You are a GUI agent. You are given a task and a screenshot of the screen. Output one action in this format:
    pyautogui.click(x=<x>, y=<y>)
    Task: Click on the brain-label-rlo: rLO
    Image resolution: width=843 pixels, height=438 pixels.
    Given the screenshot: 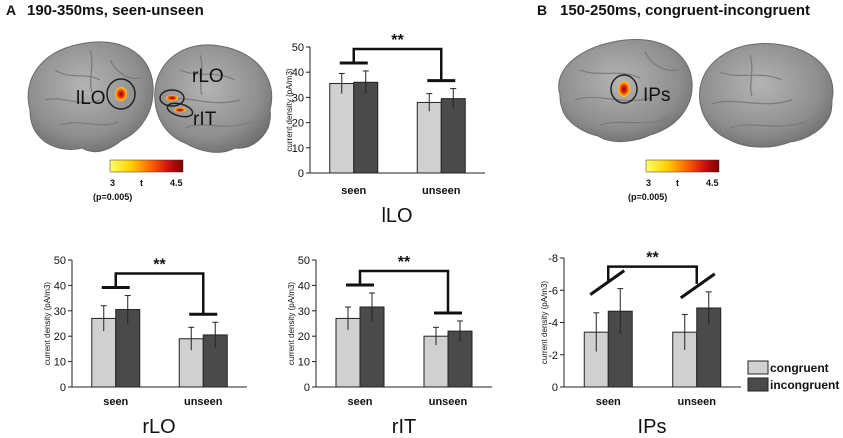 What is the action you would take?
    pyautogui.click(x=208, y=76)
    